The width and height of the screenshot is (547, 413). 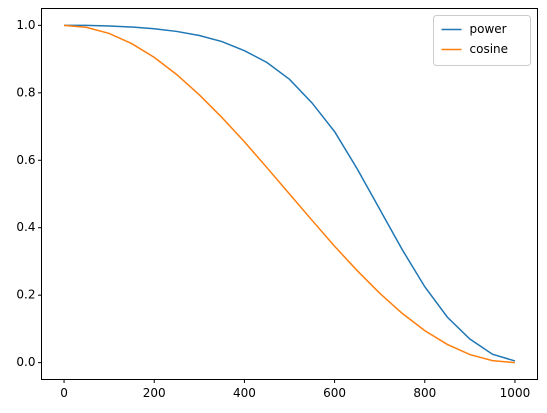 I want to click on y-tick-label: 0.4, so click(x=25, y=227).